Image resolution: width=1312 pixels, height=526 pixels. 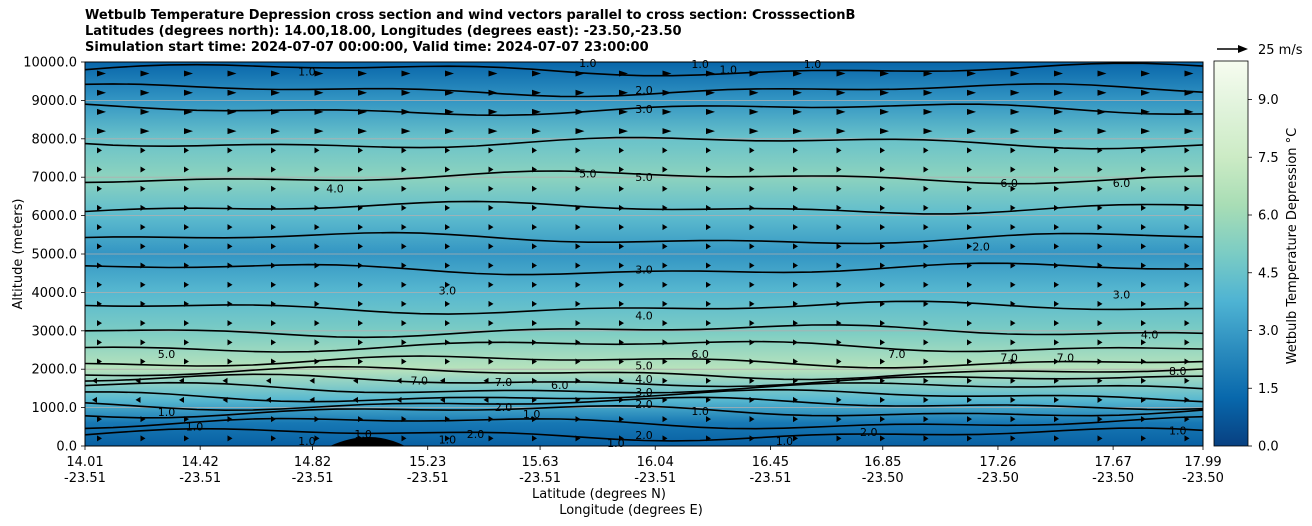 What do you see at coordinates (66, 447) in the screenshot?
I see `y-tick-label: 0.0` at bounding box center [66, 447].